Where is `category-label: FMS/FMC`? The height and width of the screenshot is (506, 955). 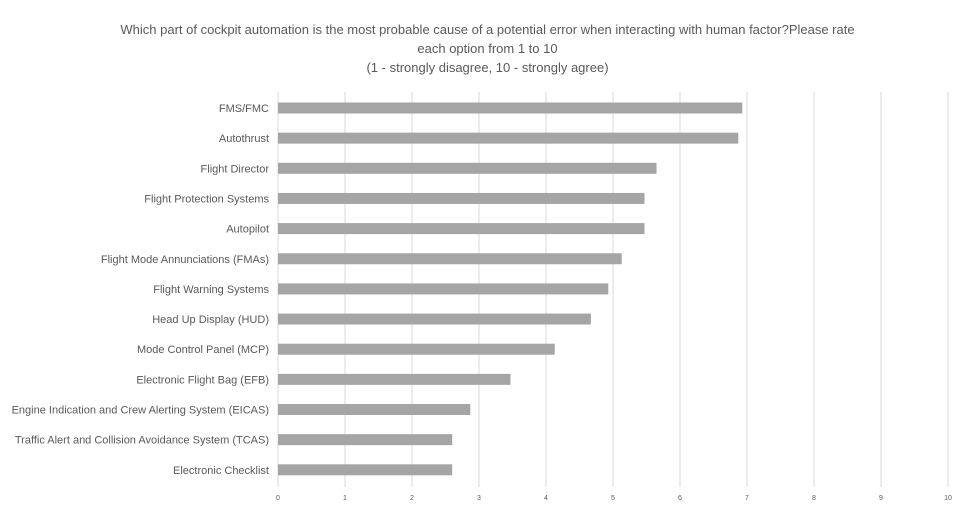
category-label: FMS/FMC is located at coordinates (244, 109).